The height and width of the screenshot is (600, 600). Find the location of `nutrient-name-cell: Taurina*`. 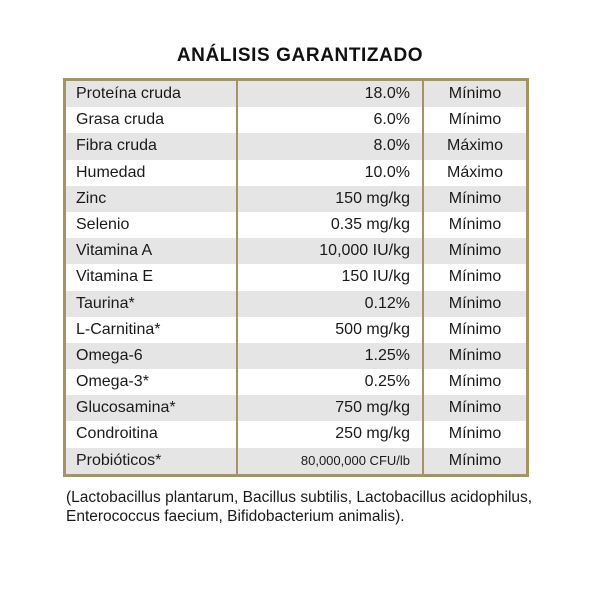

nutrient-name-cell: Taurina* is located at coordinates (151, 303).